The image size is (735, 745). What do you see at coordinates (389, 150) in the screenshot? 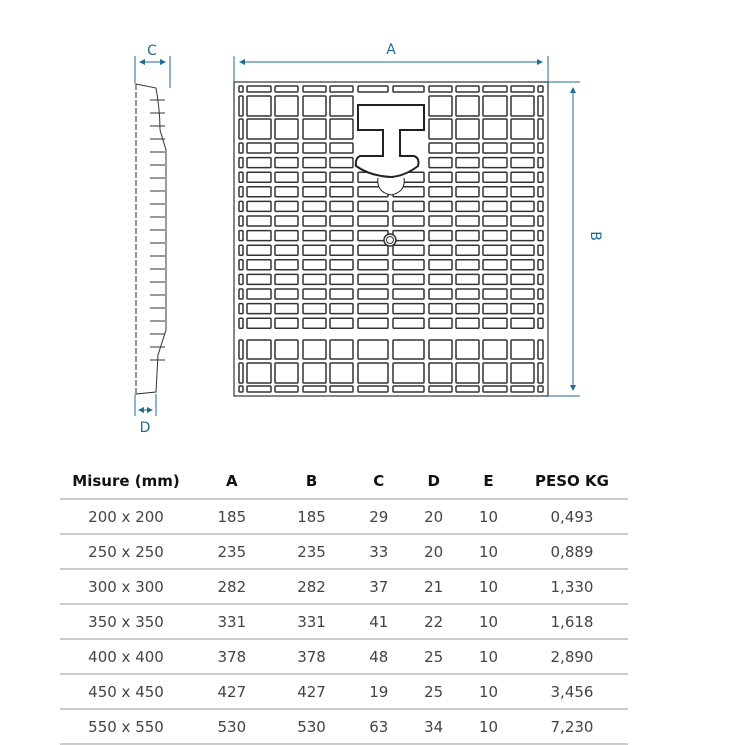
I see `handle` at bounding box center [389, 150].